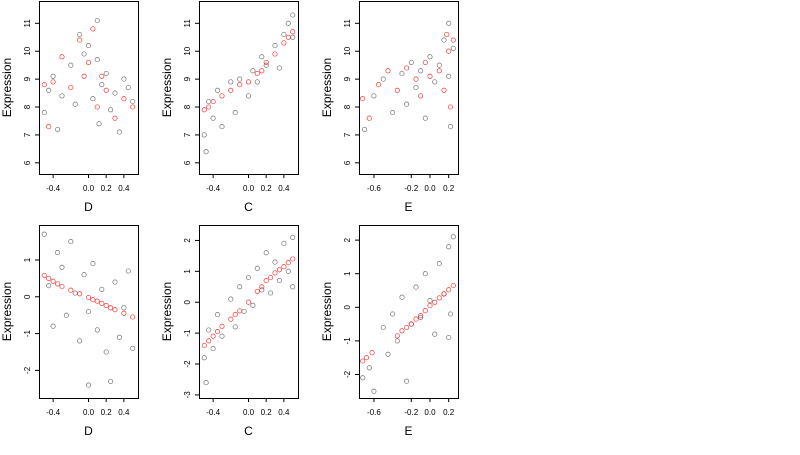 The height and width of the screenshot is (455, 800). What do you see at coordinates (389, 331) in the screenshot?
I see `panel-bottom-right: -0.6 -0.2 0.0 0.2 -2 -1 0 1 2 E Expression` at bounding box center [389, 331].